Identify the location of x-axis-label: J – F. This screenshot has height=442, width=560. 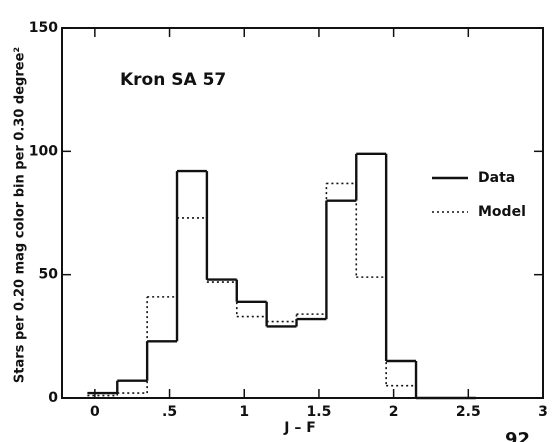
(299, 428).